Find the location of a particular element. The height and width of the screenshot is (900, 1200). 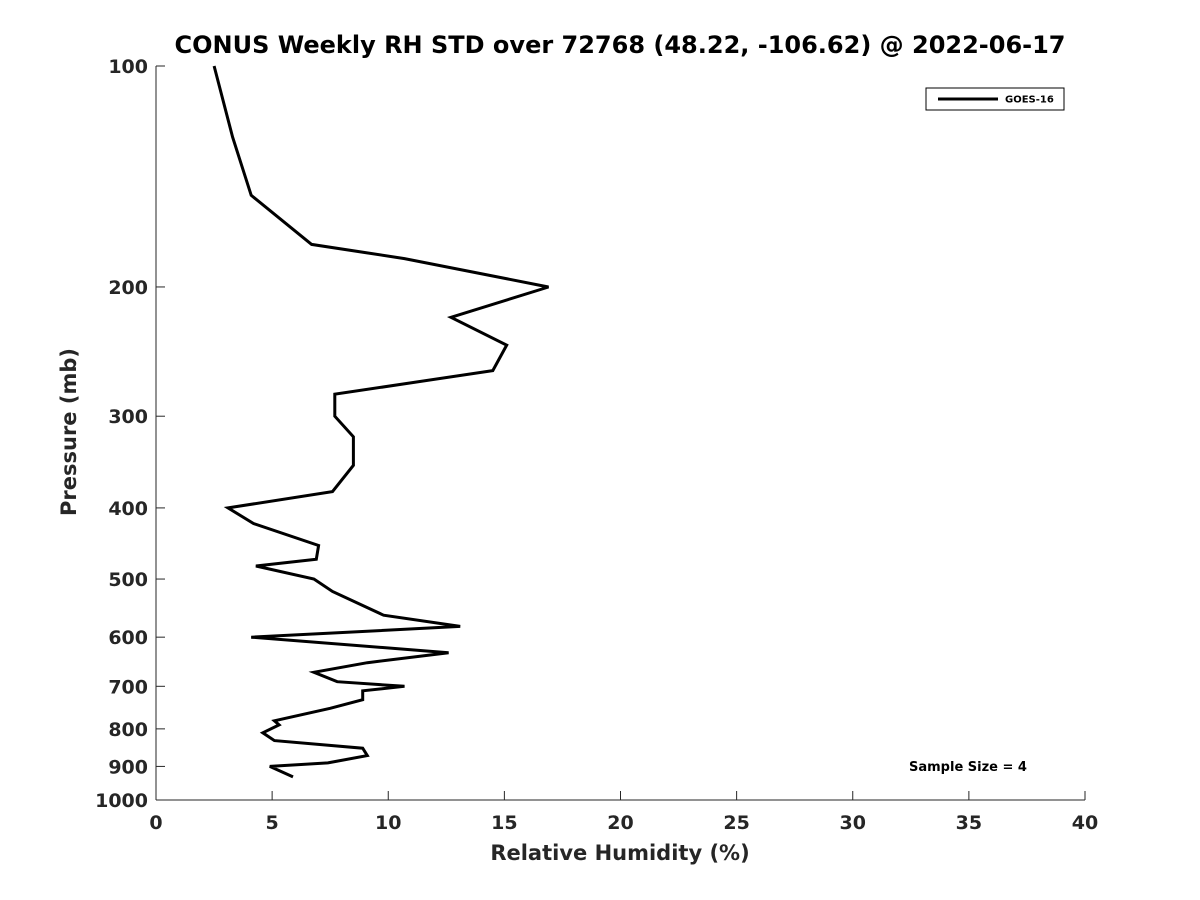

x-axis-ticks: 0 5 10 15 20 25 30 35 40 is located at coordinates (623, 812).